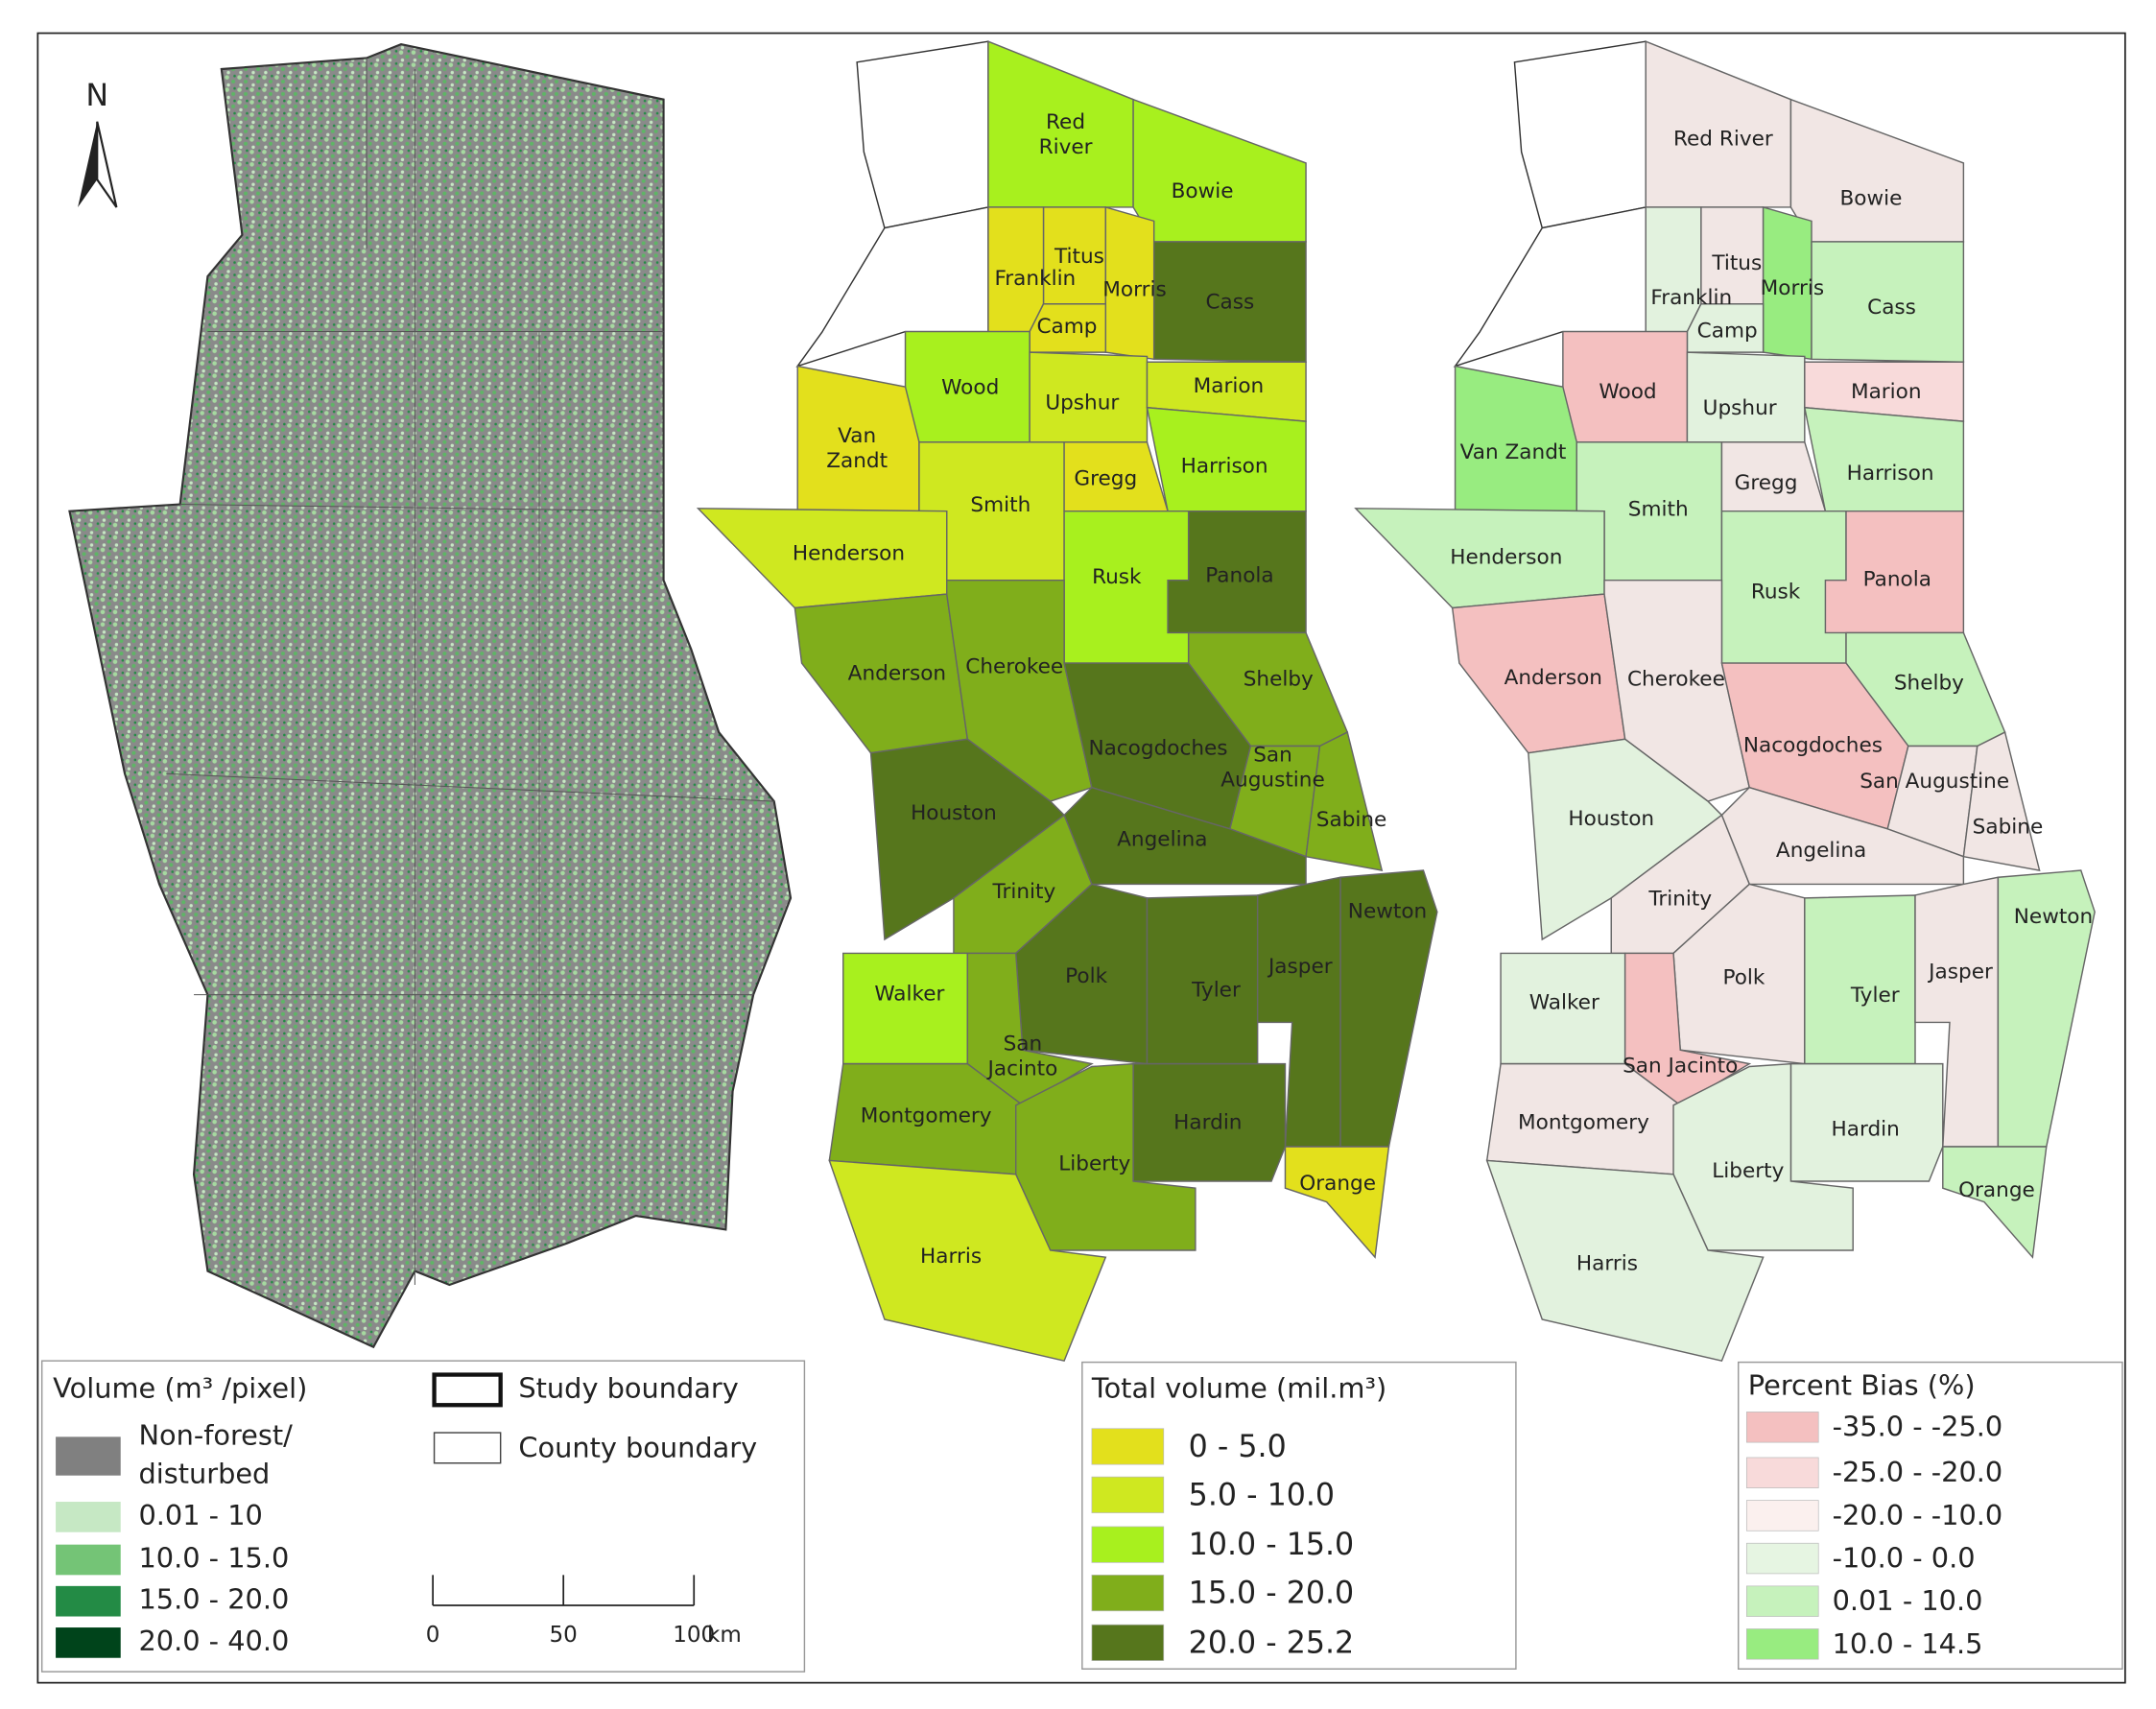  What do you see at coordinates (849, 553) in the screenshot?
I see `county-label: Henderson` at bounding box center [849, 553].